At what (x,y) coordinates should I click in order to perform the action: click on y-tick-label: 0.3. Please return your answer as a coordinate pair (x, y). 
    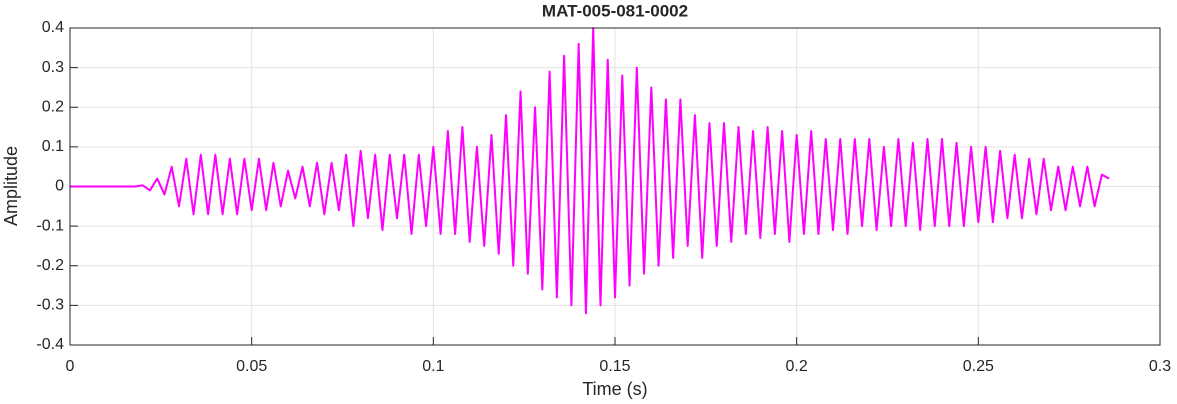
    Looking at the image, I should click on (53, 67).